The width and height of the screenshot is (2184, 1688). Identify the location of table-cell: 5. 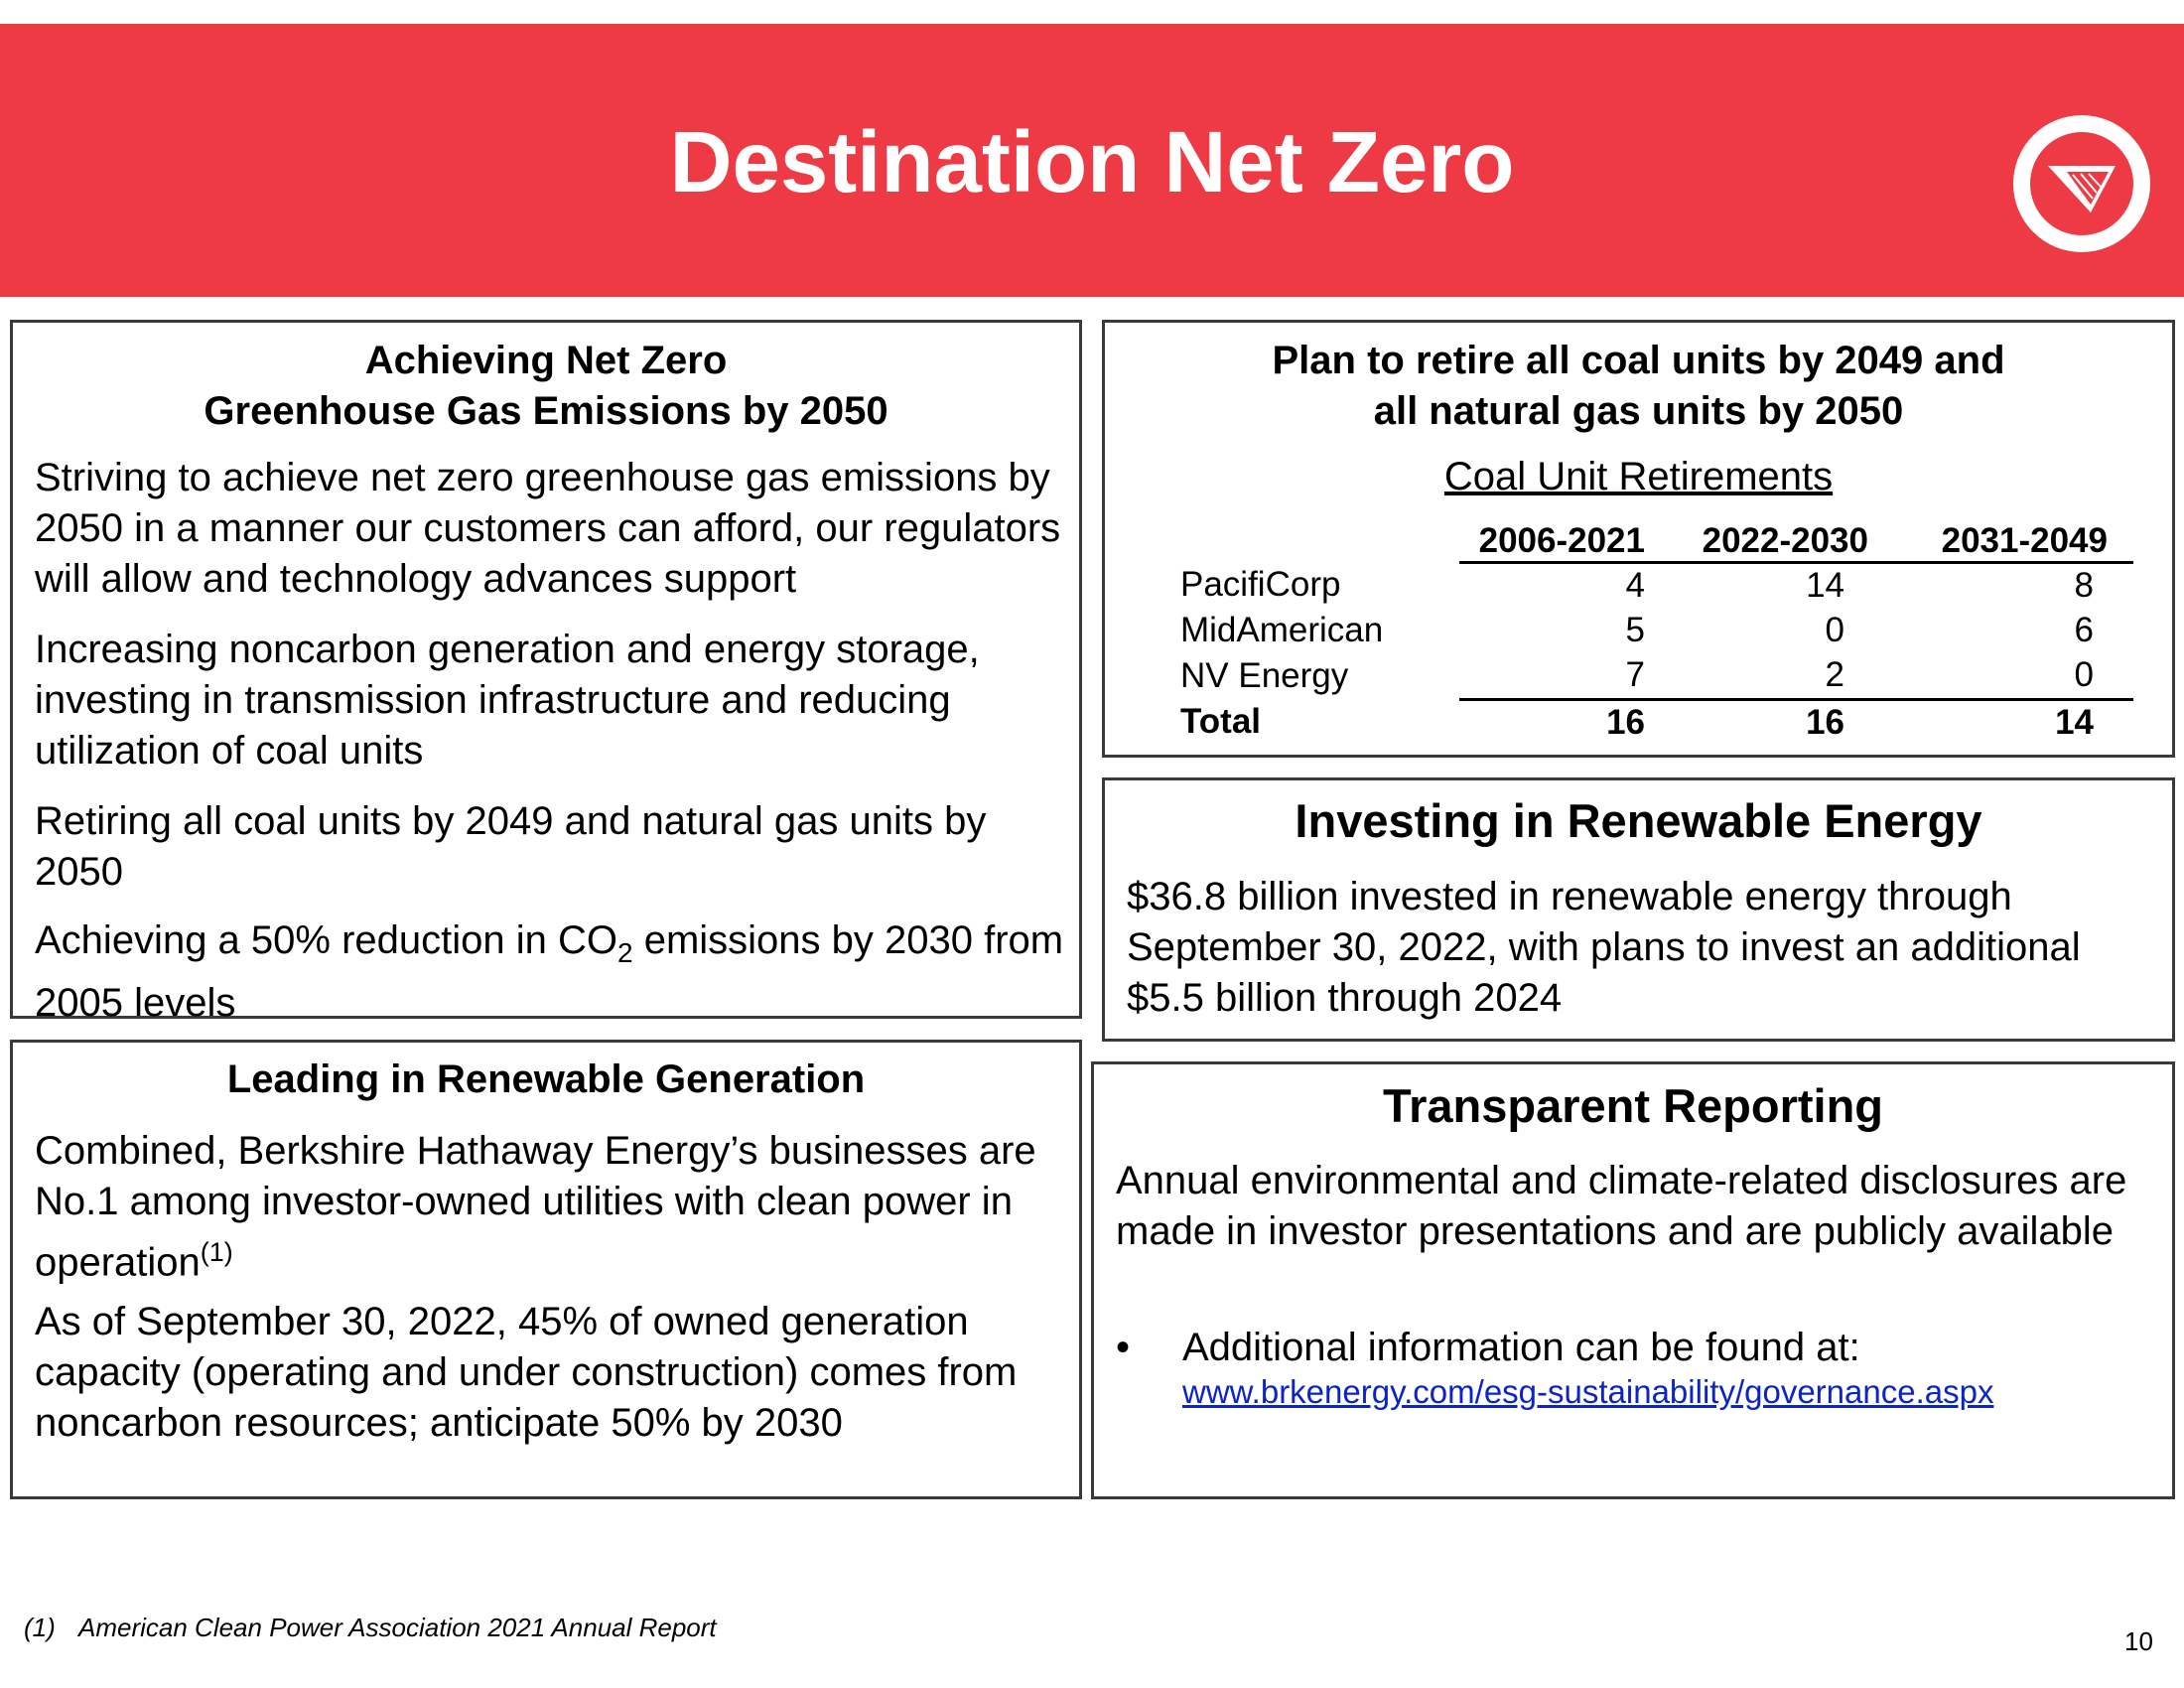
(1635, 630).